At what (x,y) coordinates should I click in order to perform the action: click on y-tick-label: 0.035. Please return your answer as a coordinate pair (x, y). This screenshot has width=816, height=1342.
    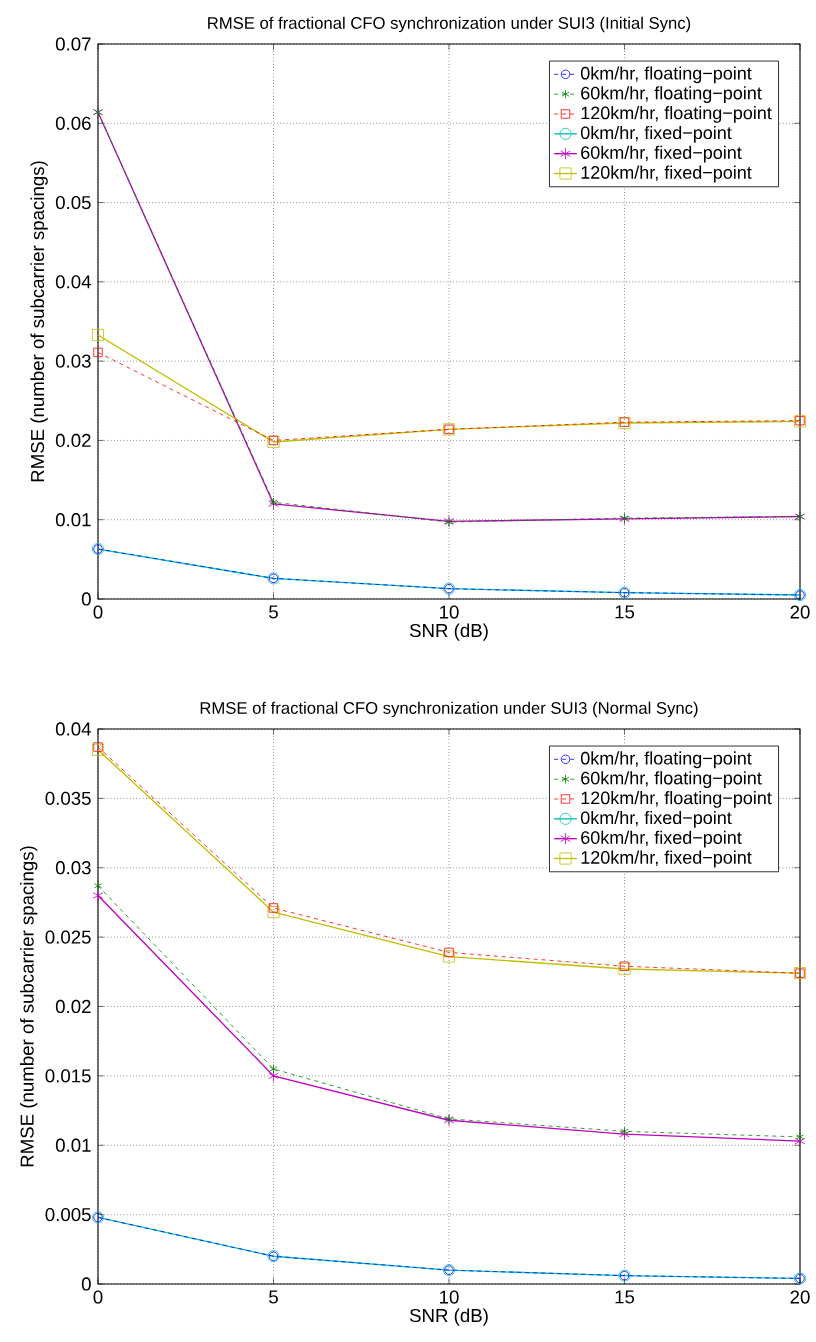
    Looking at the image, I should click on (68, 798).